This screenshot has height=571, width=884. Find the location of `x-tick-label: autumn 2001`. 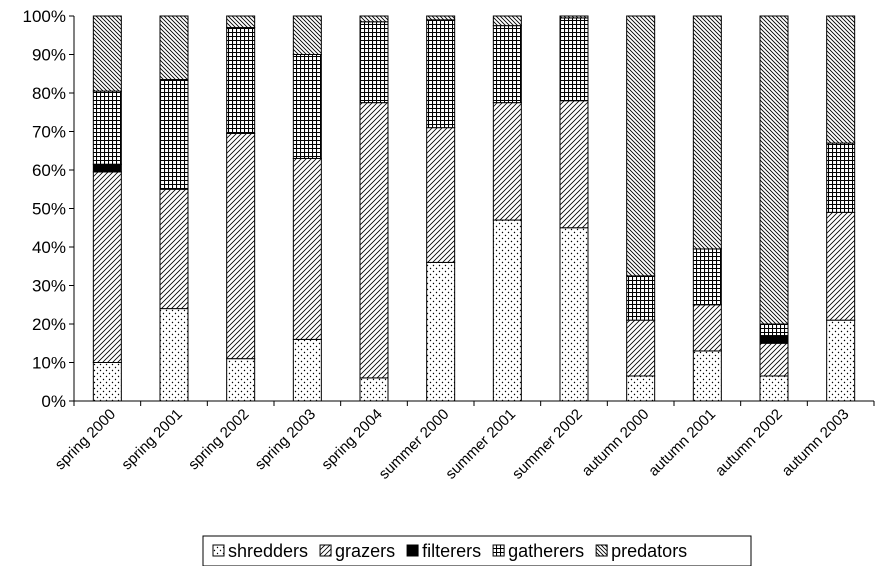

x-tick-label: autumn 2001 is located at coordinates (682, 443).